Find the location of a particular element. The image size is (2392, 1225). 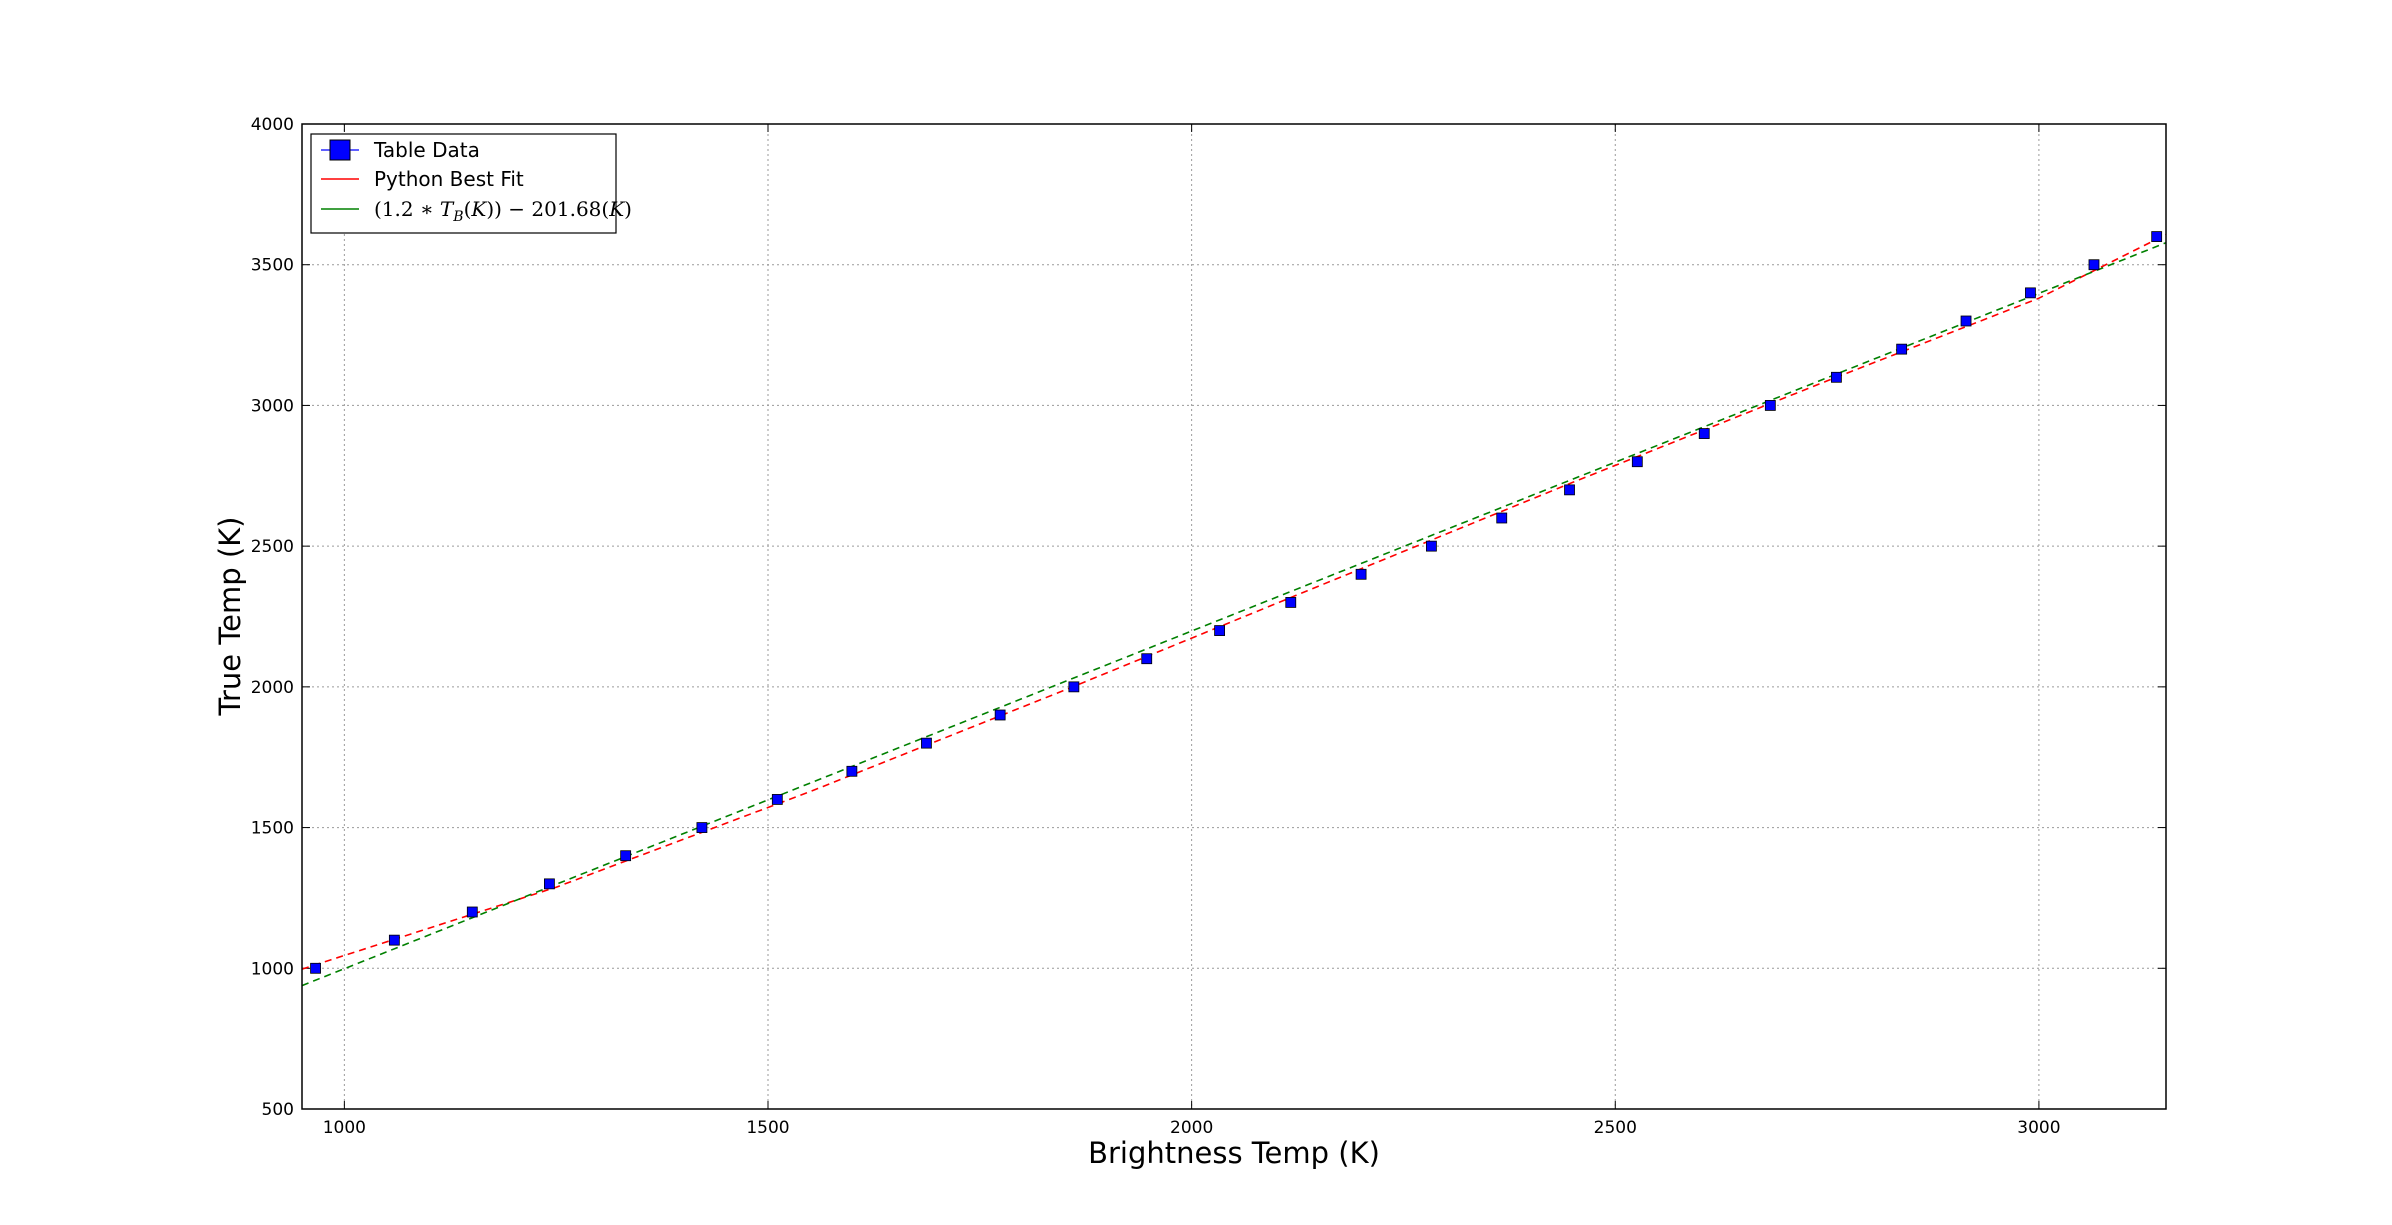

legend-box is located at coordinates (463, 183).